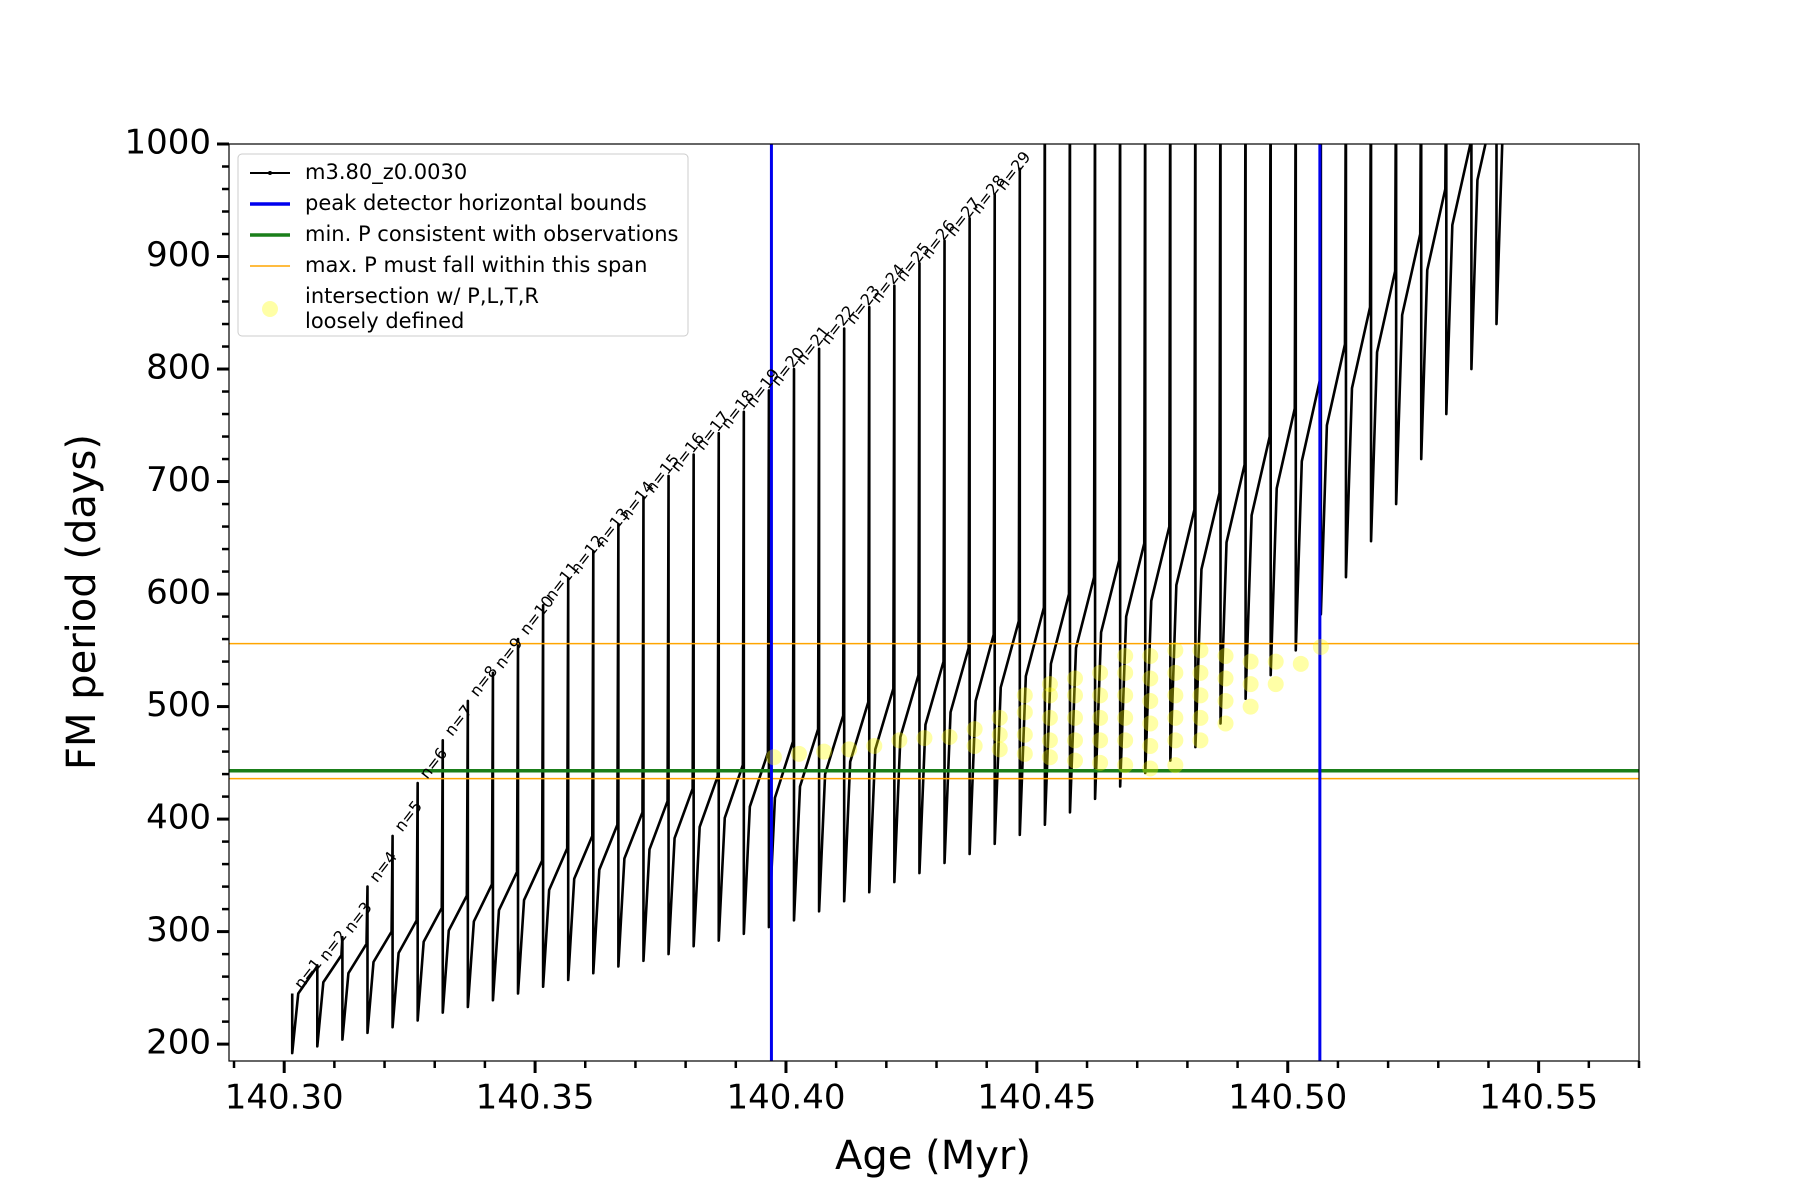 The width and height of the screenshot is (1800, 1204). Describe the element at coordinates (178, 930) in the screenshot. I see `y-tick-label: 300` at that location.